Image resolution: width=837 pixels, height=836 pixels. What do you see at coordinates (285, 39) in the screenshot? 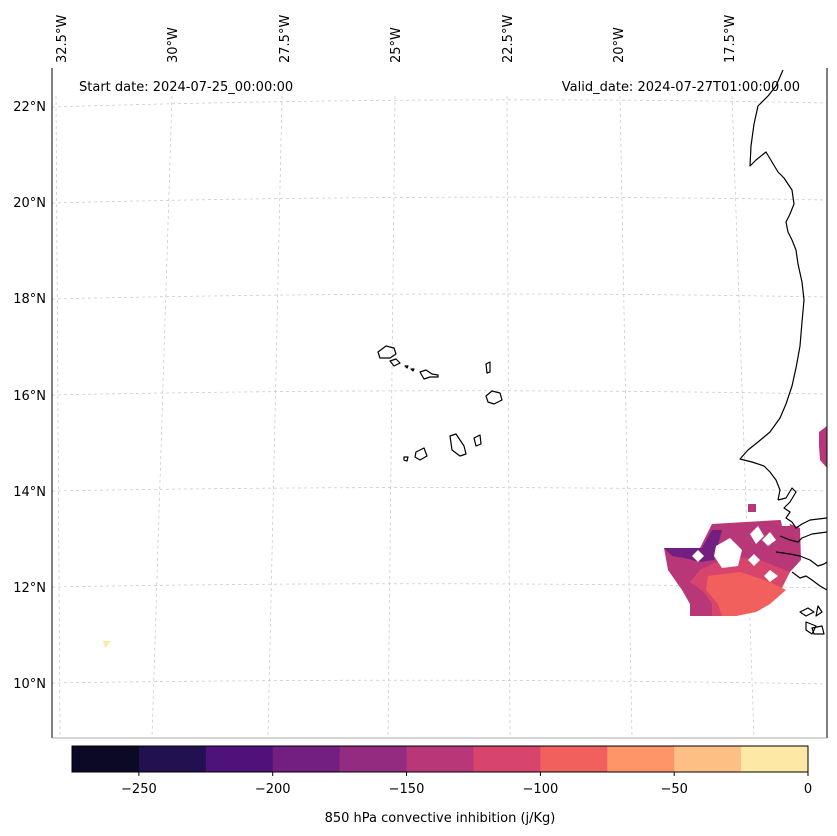
I see `lon-label-27-5w: 27.5°W` at bounding box center [285, 39].